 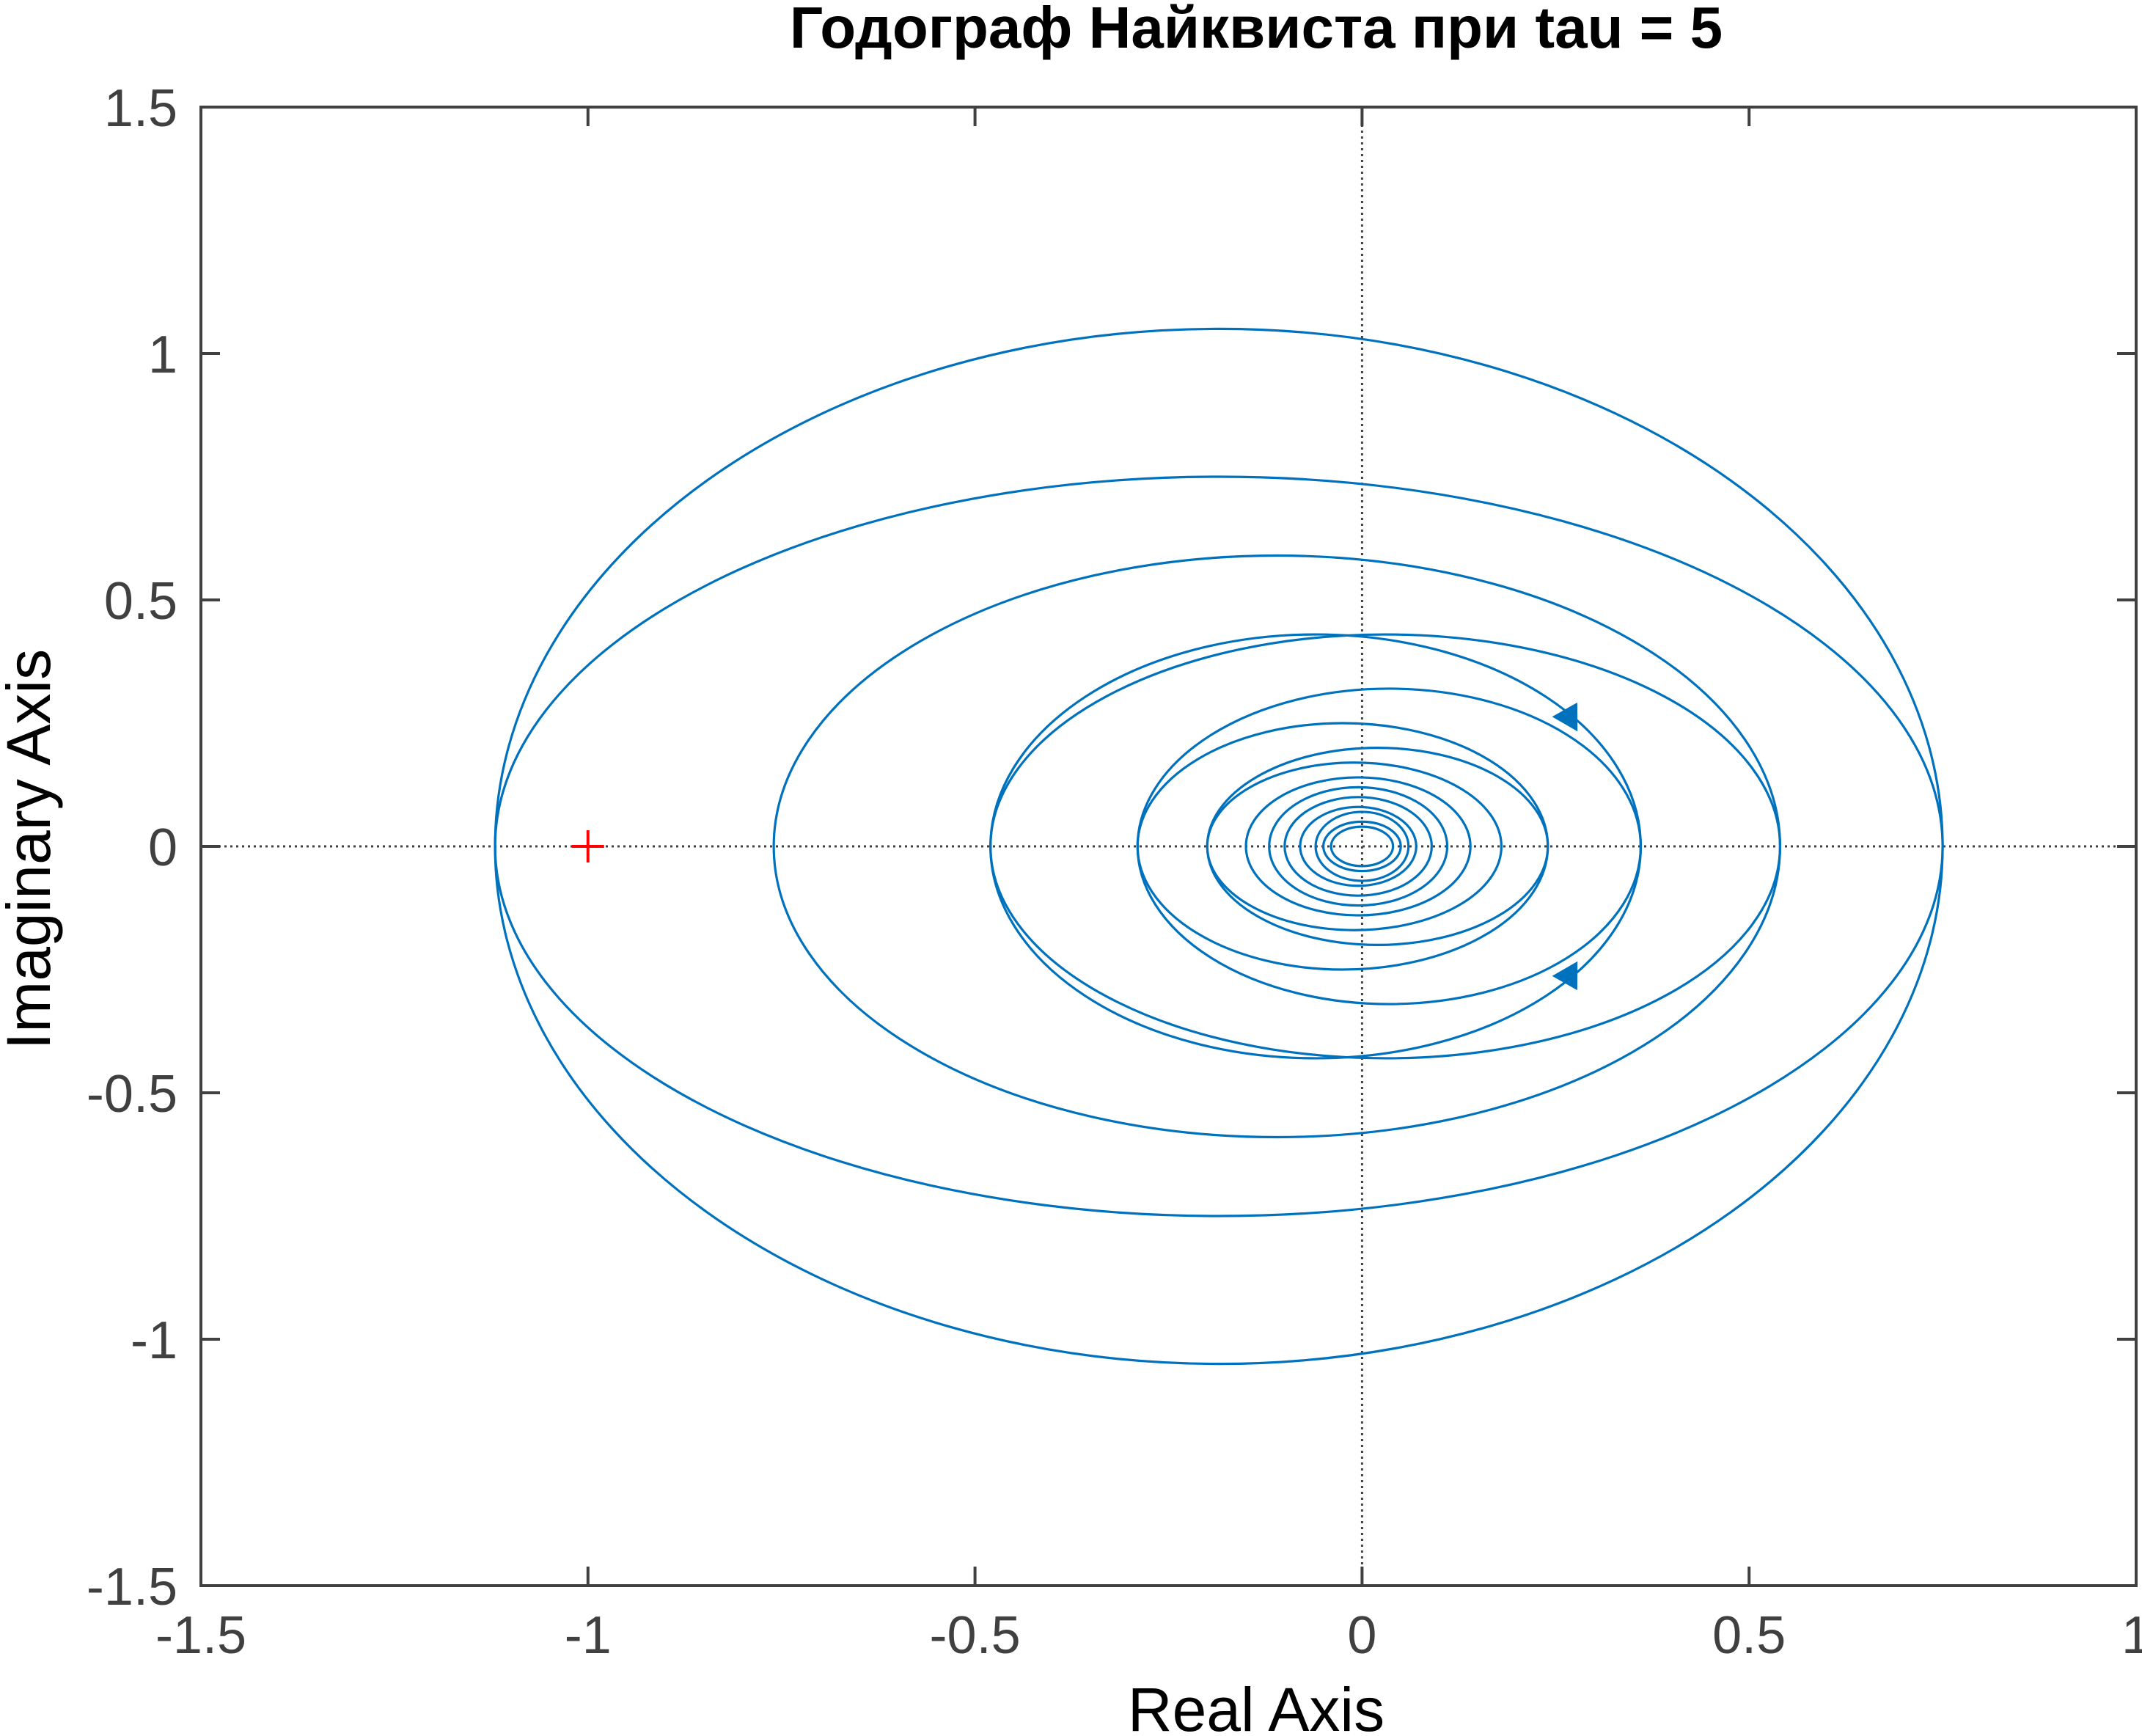 I want to click on x-tick-label: 1, so click(x=2131, y=1636).